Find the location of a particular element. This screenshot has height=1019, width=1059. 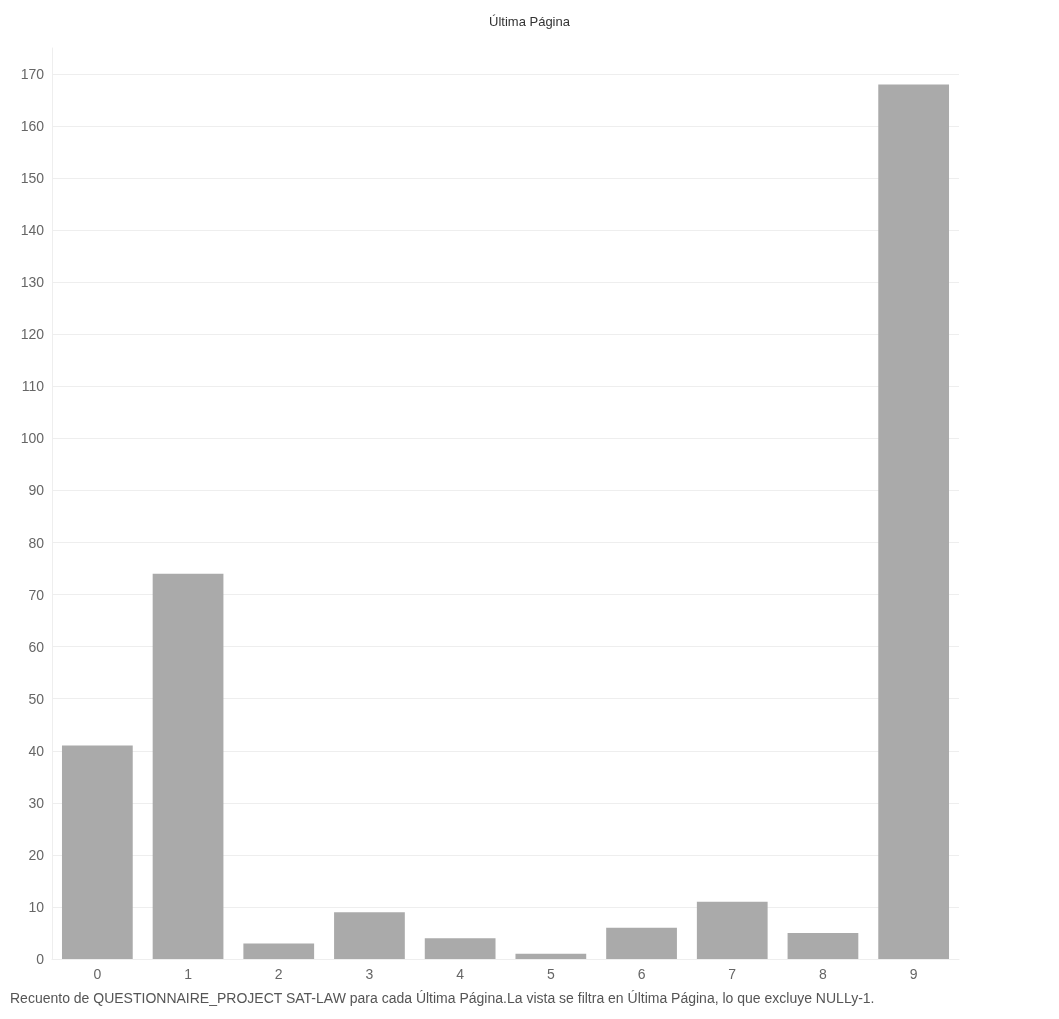

x-tick-label: 8 is located at coordinates (823, 974).